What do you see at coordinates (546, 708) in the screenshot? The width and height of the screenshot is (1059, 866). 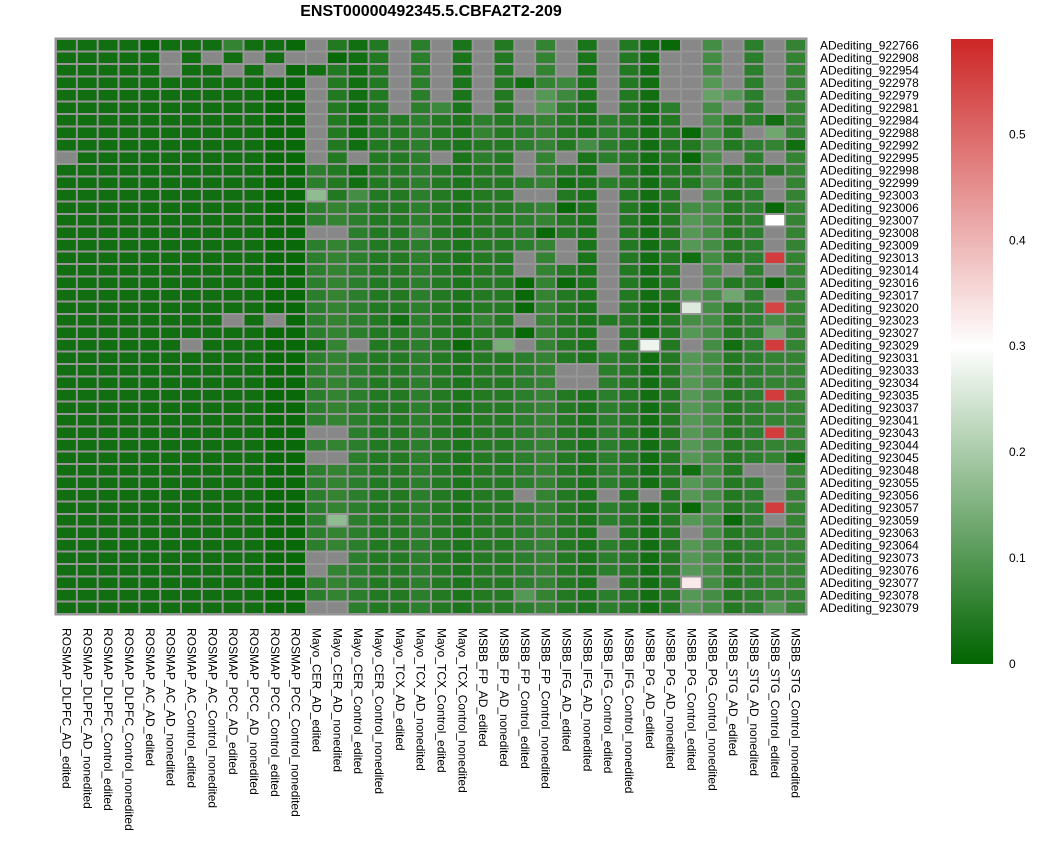 I see `column-label: MSBB_FP_Control_nonedited` at bounding box center [546, 708].